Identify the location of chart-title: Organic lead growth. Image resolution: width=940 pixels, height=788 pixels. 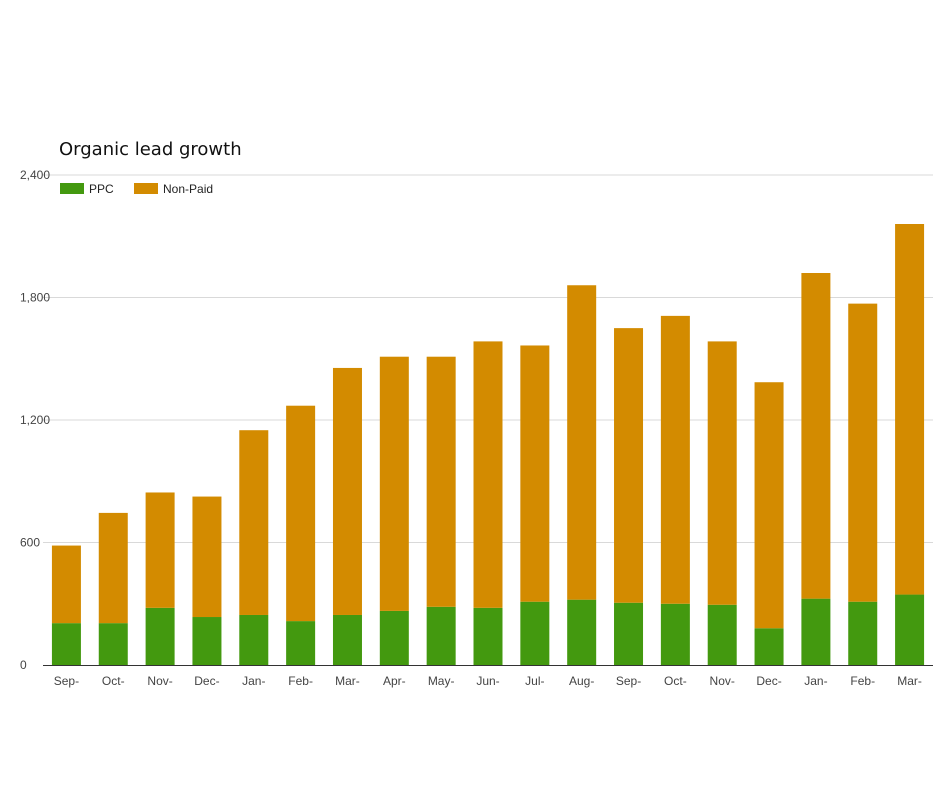
(150, 149).